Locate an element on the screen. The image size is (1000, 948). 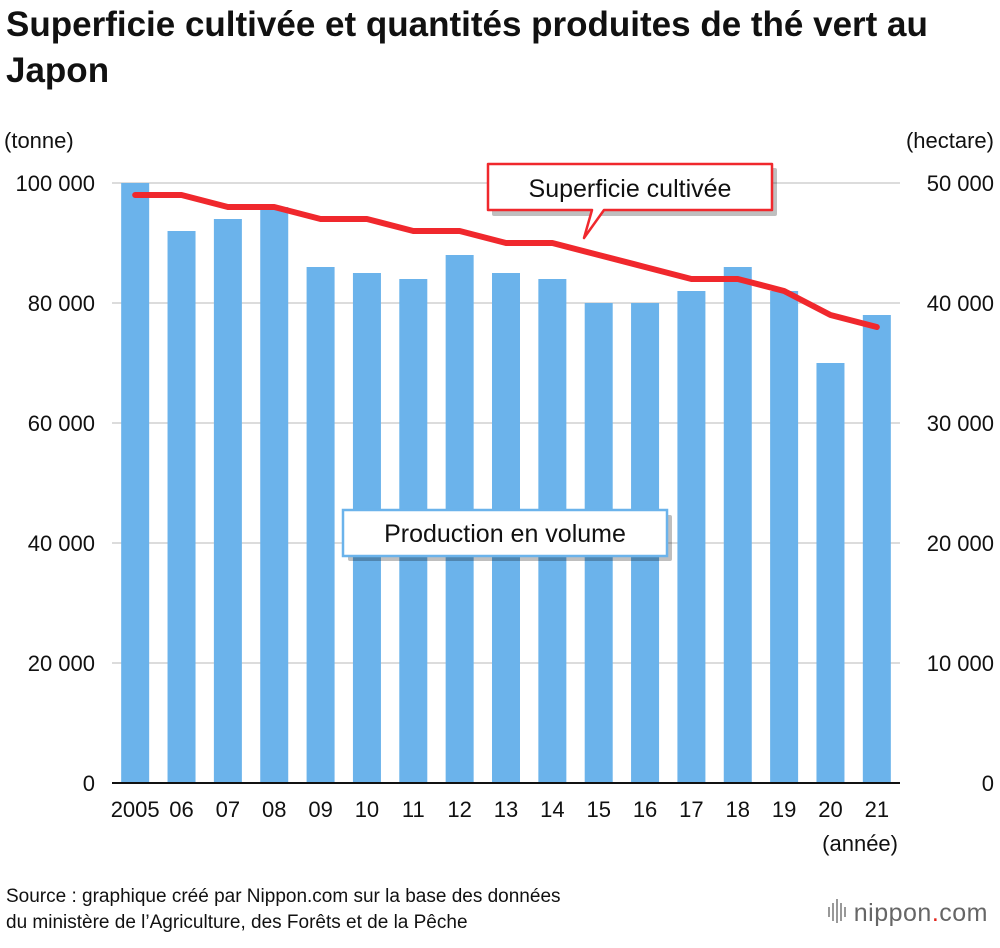
logo-suffix: com is located at coordinates (963, 913).